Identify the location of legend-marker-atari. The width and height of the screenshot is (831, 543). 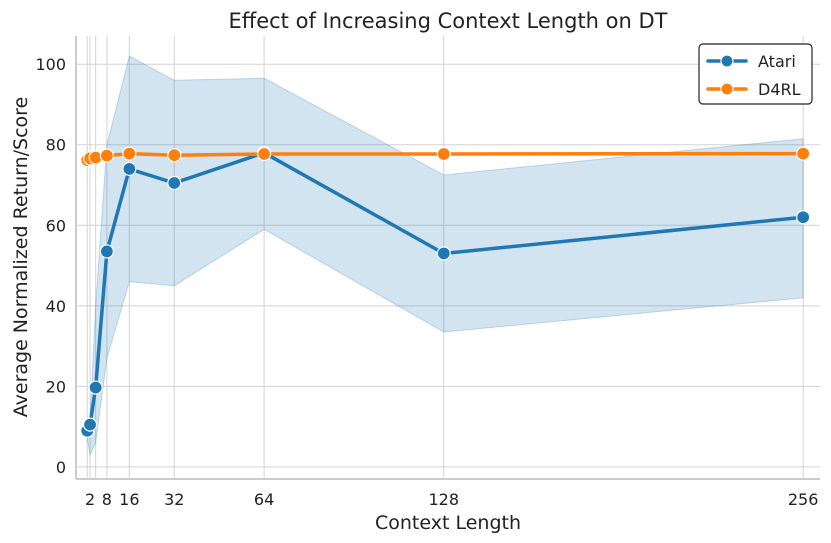
(727, 61).